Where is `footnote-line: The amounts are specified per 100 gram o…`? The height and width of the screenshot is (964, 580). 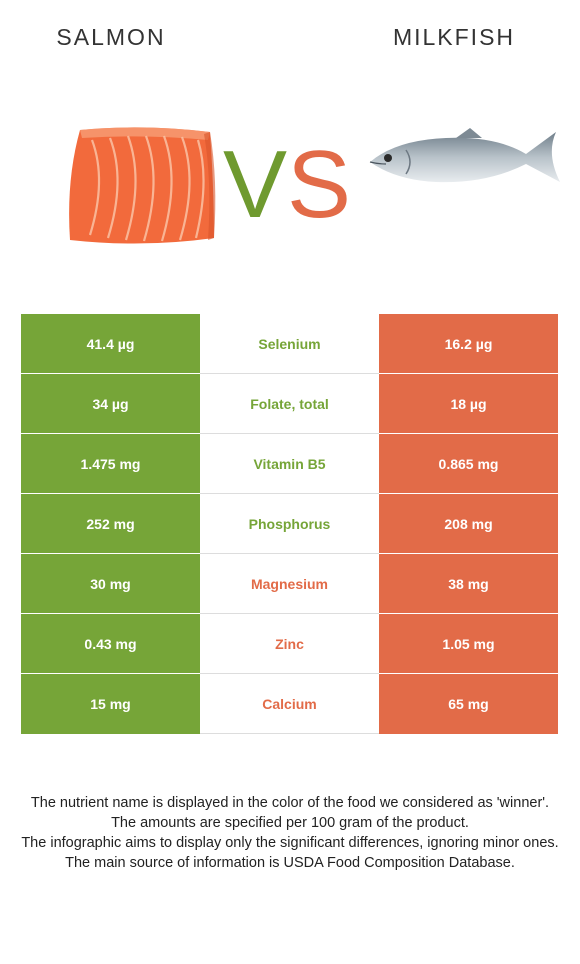 footnote-line: The amounts are specified per 100 gram o… is located at coordinates (290, 823).